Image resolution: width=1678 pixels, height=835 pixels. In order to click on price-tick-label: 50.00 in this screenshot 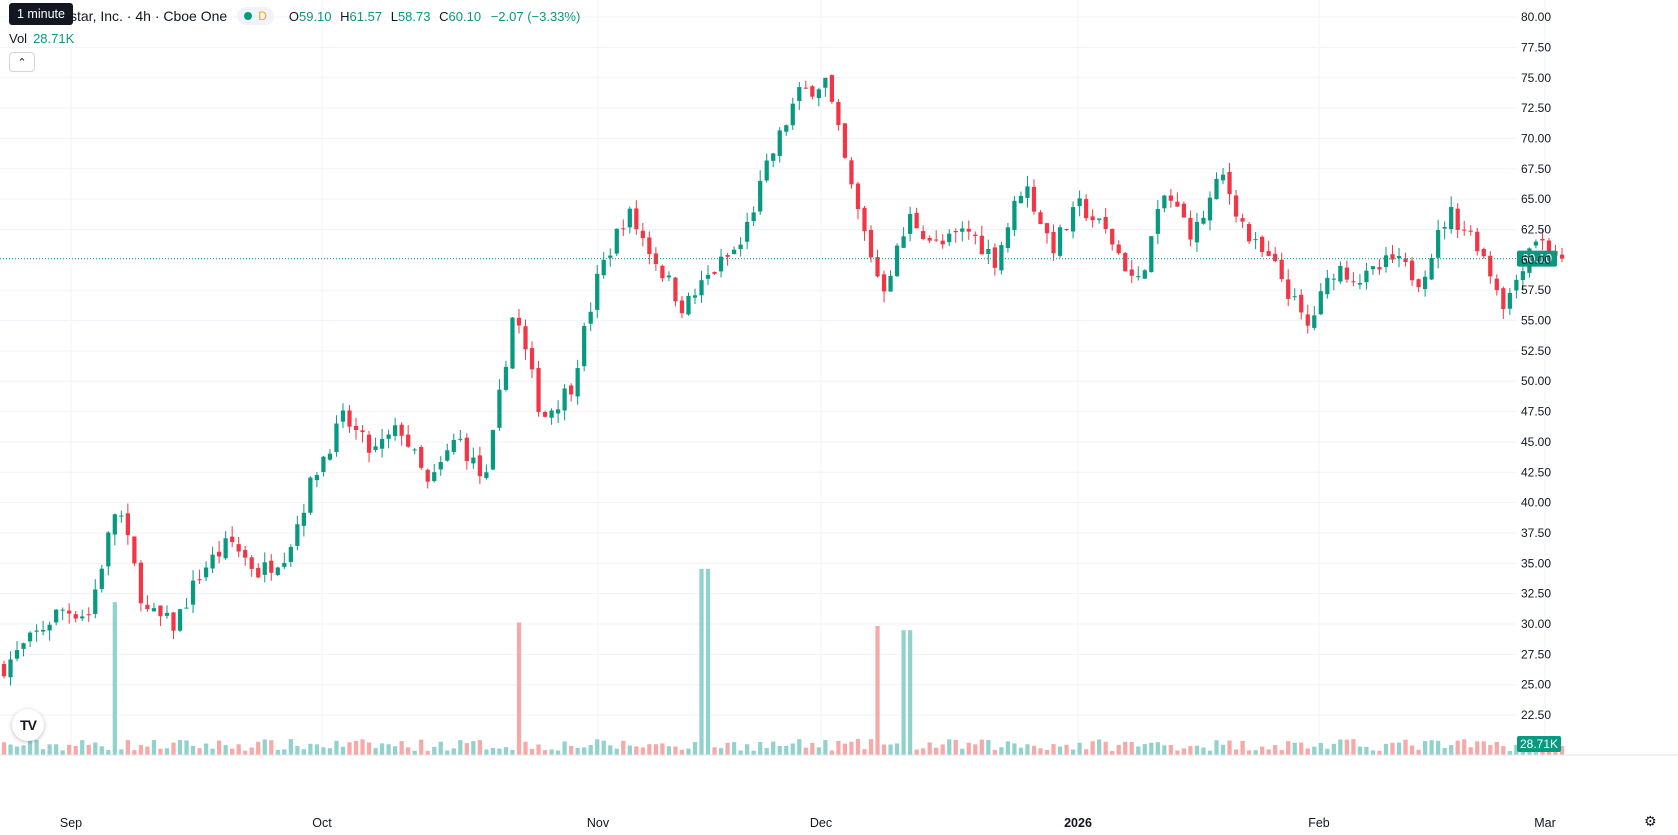, I will do `click(1536, 381)`.